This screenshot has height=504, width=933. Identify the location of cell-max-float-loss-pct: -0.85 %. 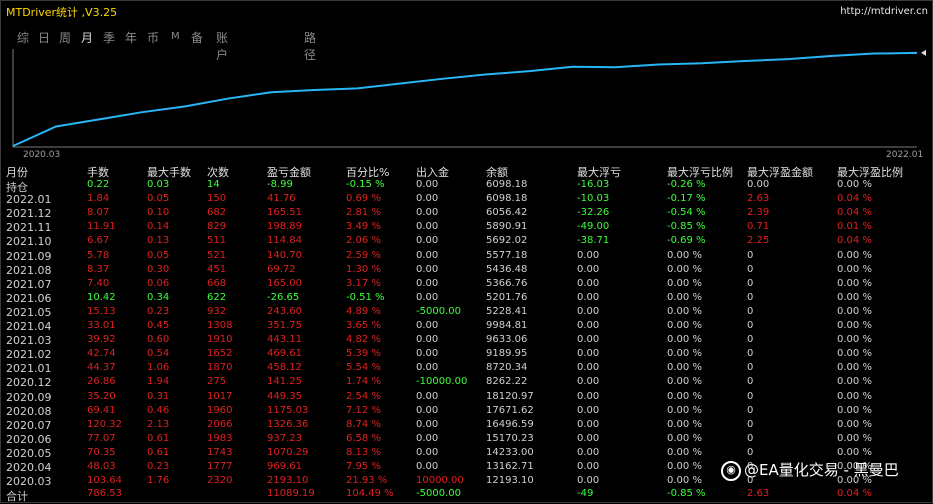
(686, 493).